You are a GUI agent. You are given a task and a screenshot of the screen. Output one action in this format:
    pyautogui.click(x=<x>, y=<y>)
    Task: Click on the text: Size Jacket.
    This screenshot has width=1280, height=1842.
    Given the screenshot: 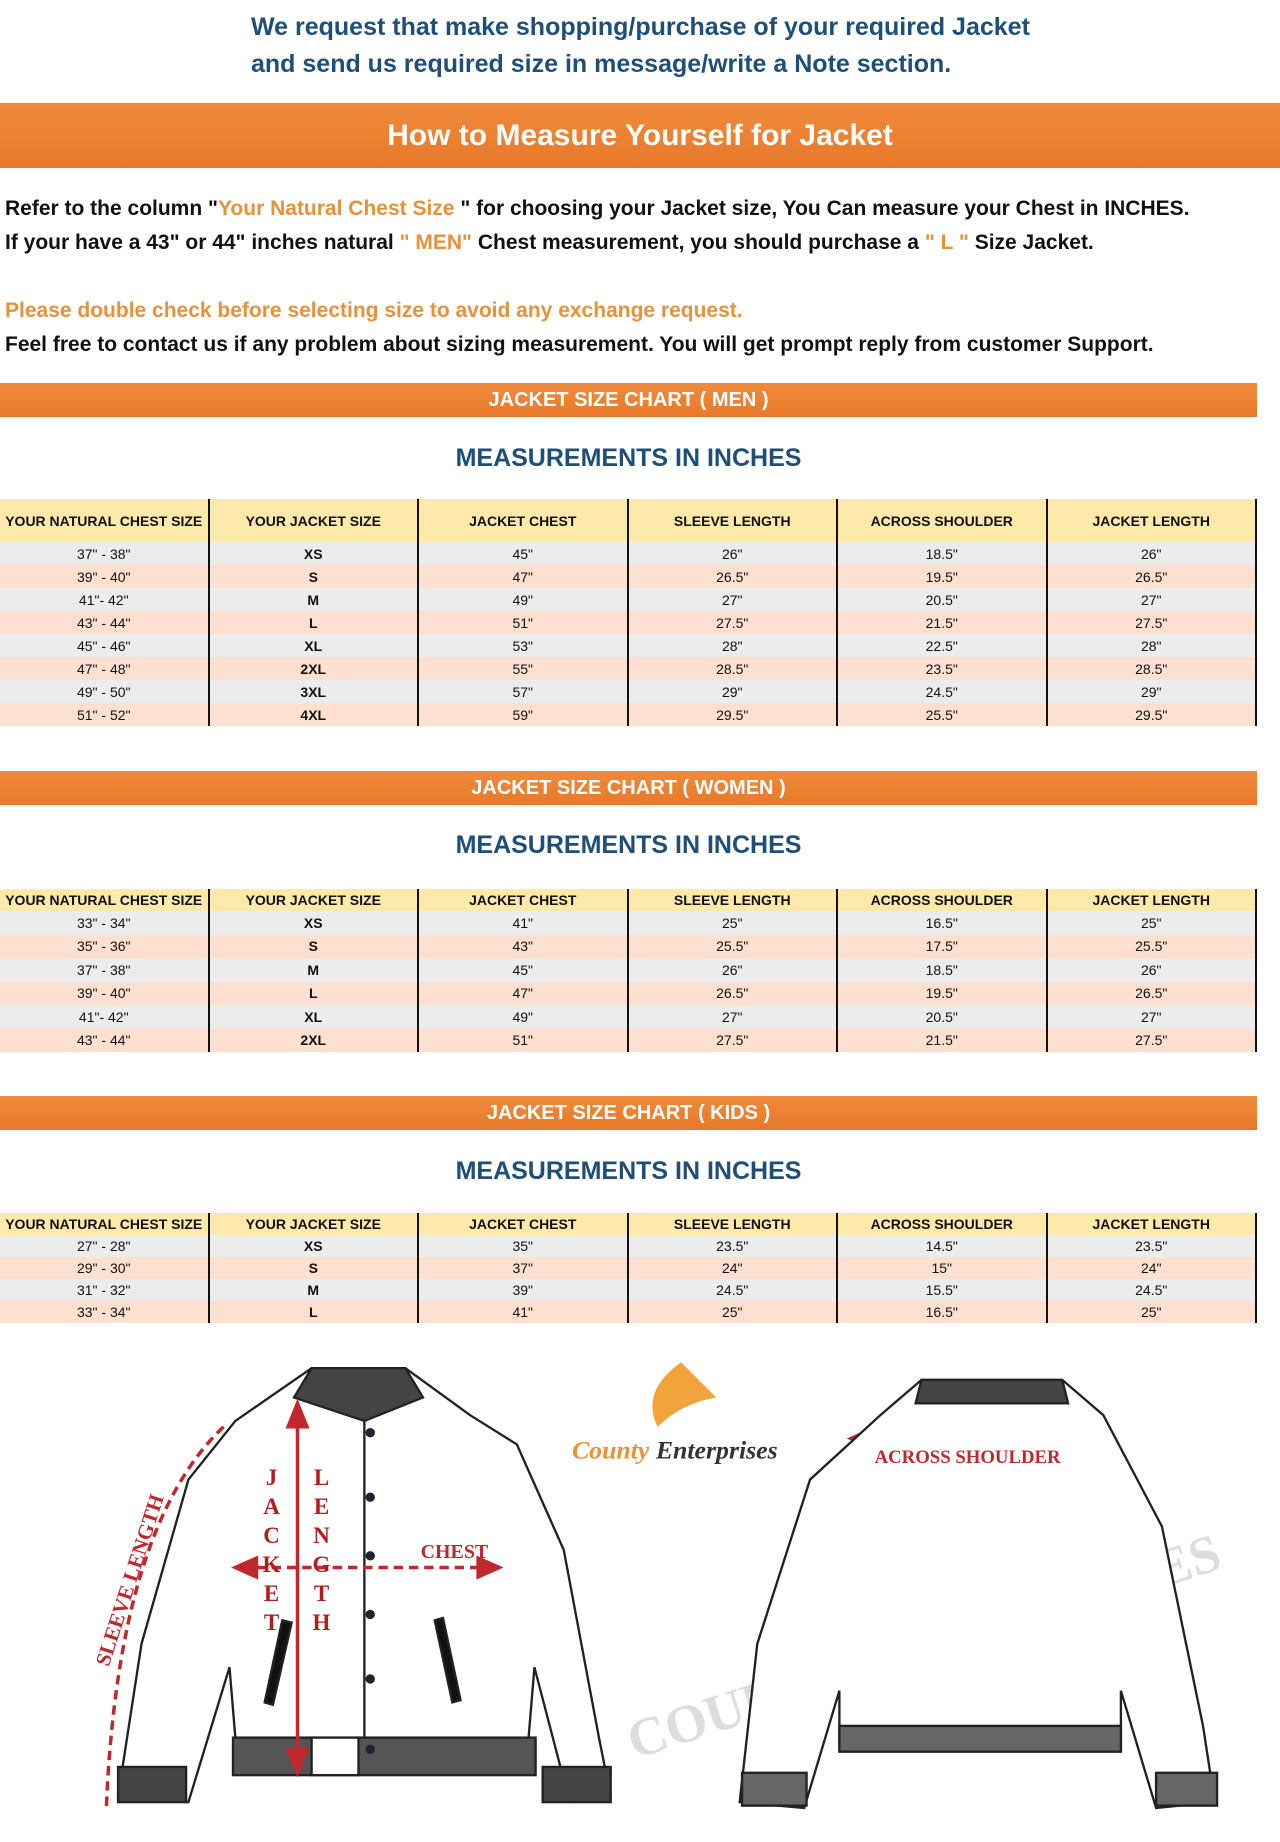 What is the action you would take?
    pyautogui.click(x=1034, y=242)
    